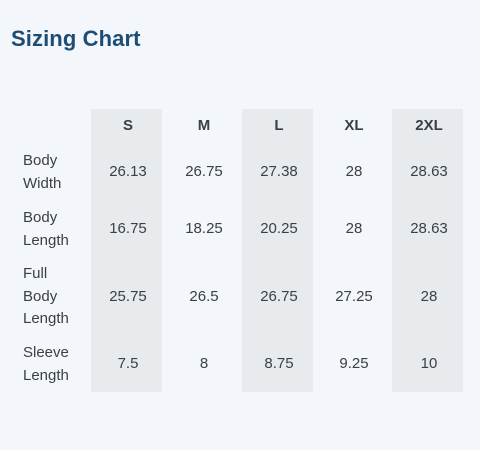  Describe the element at coordinates (204, 228) in the screenshot. I see `table-cell: 18.25` at that location.